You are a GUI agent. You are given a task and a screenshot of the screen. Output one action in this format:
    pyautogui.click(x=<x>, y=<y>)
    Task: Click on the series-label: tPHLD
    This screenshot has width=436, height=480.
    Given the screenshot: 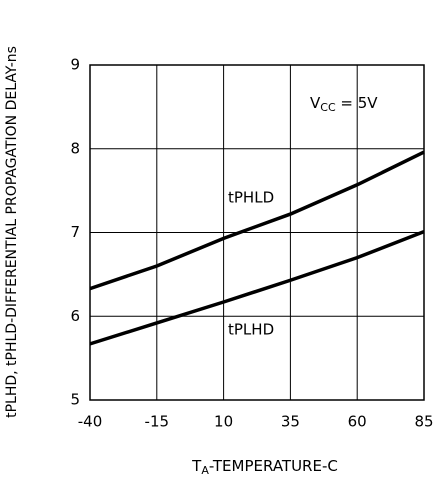 What is the action you would take?
    pyautogui.click(x=251, y=198)
    